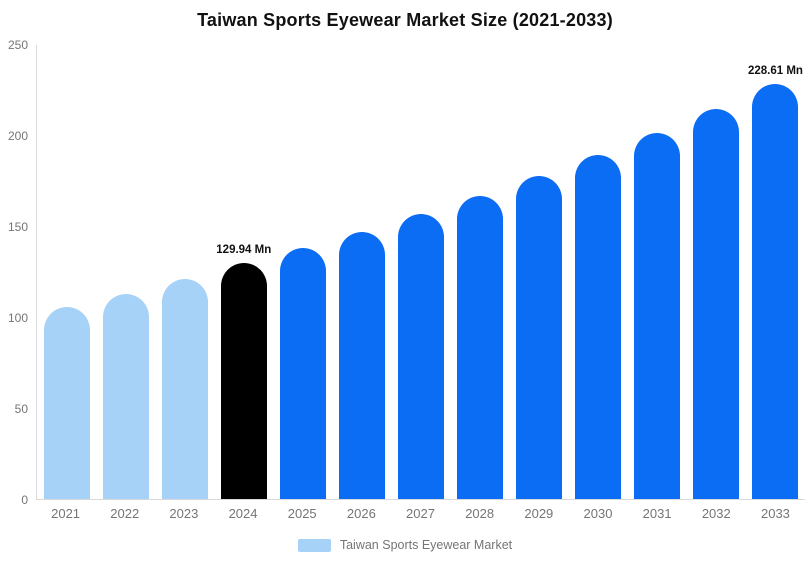  Describe the element at coordinates (66, 402) in the screenshot. I see `bar-2021` at that location.